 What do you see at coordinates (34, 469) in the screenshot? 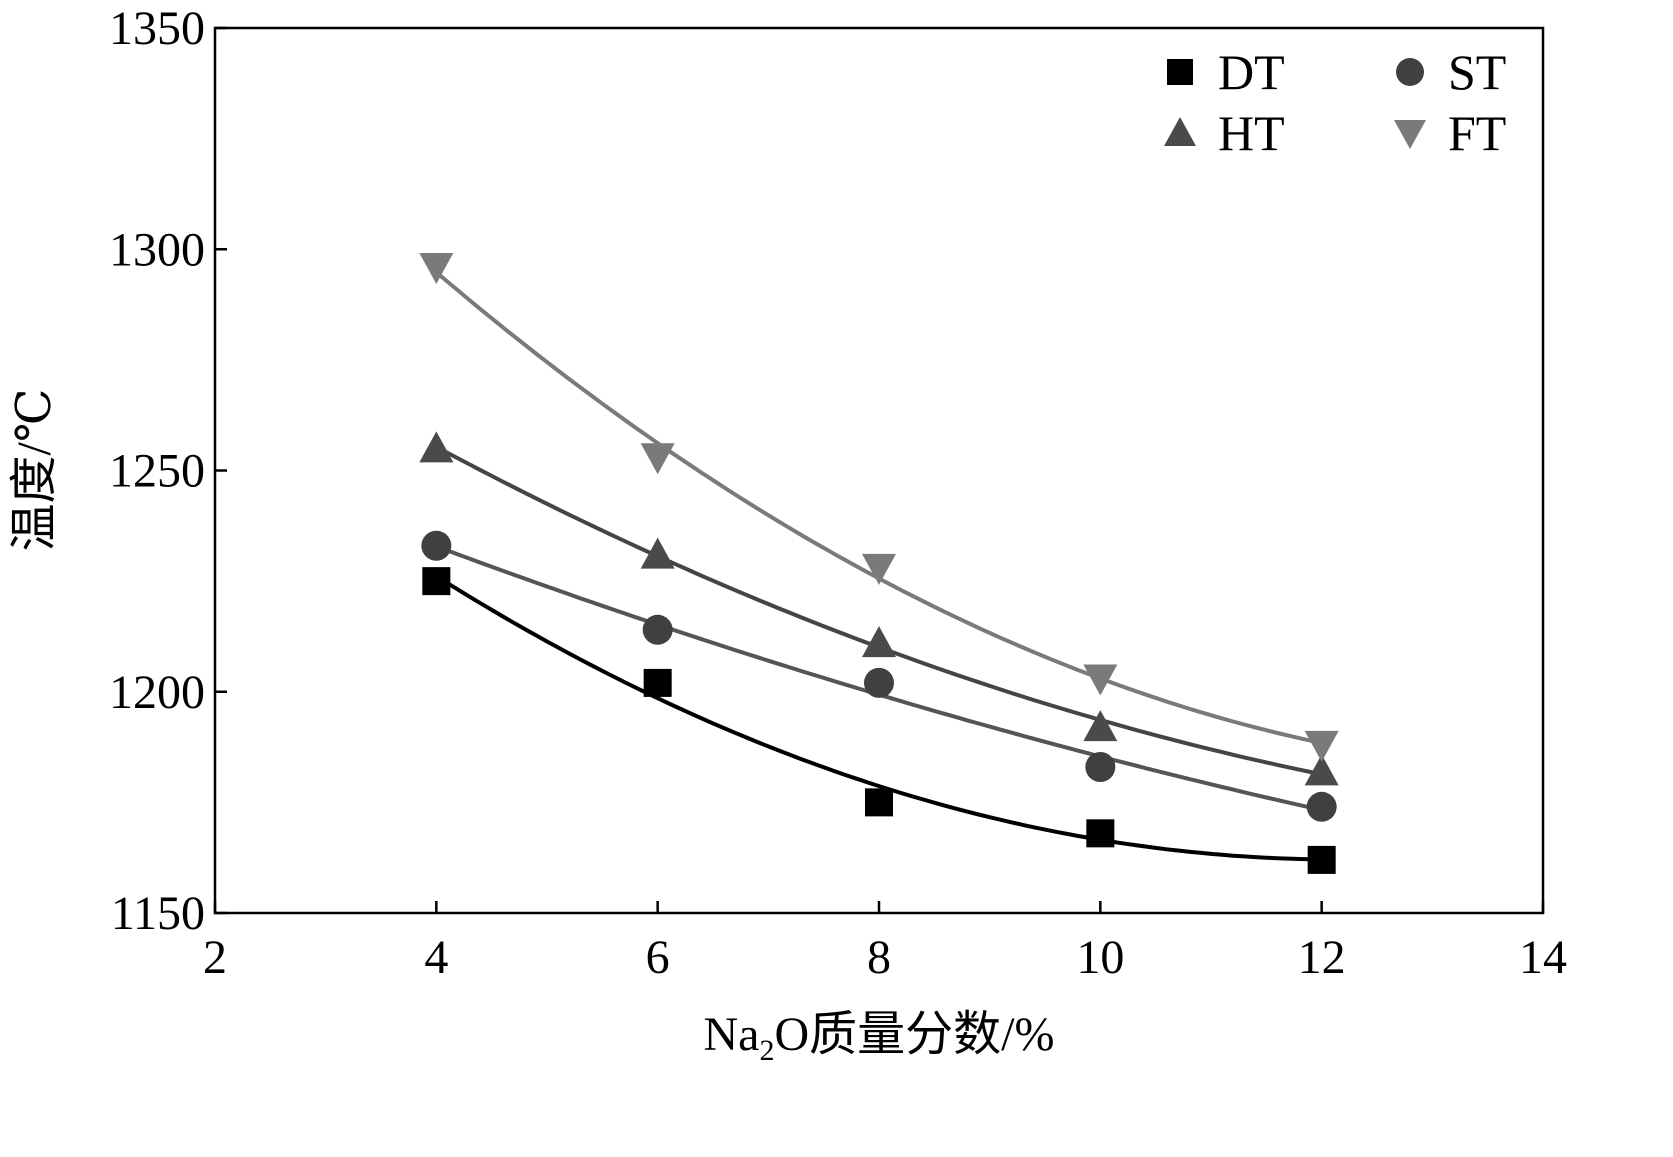
I see `y-axis-label: 温度/℃` at bounding box center [34, 469].